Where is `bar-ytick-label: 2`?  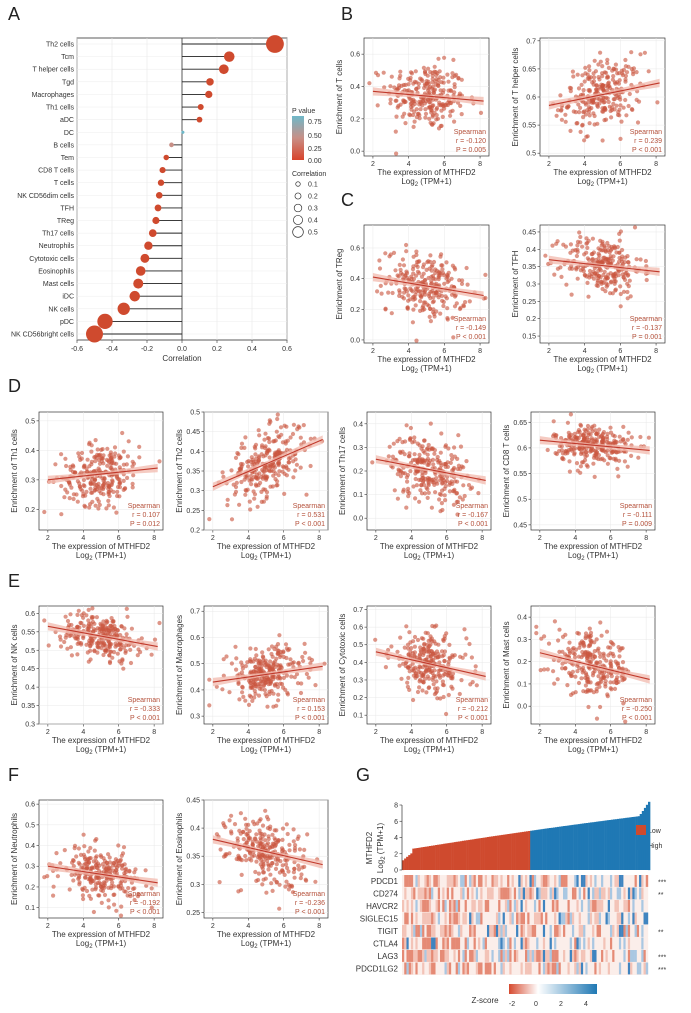 bar-ytick-label: 2 is located at coordinates (396, 854).